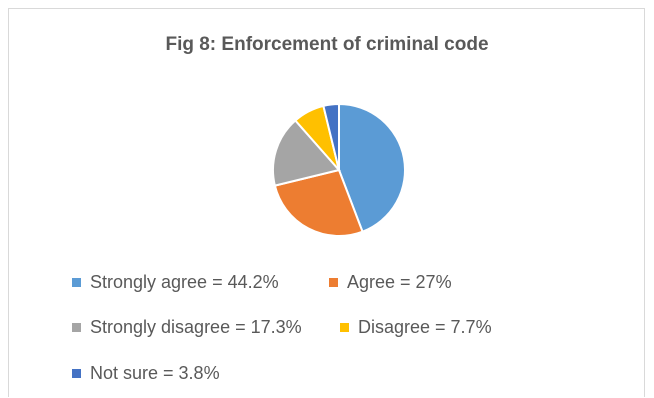  Describe the element at coordinates (425, 327) in the screenshot. I see `legend-label: Disagree = 7.7%` at that location.